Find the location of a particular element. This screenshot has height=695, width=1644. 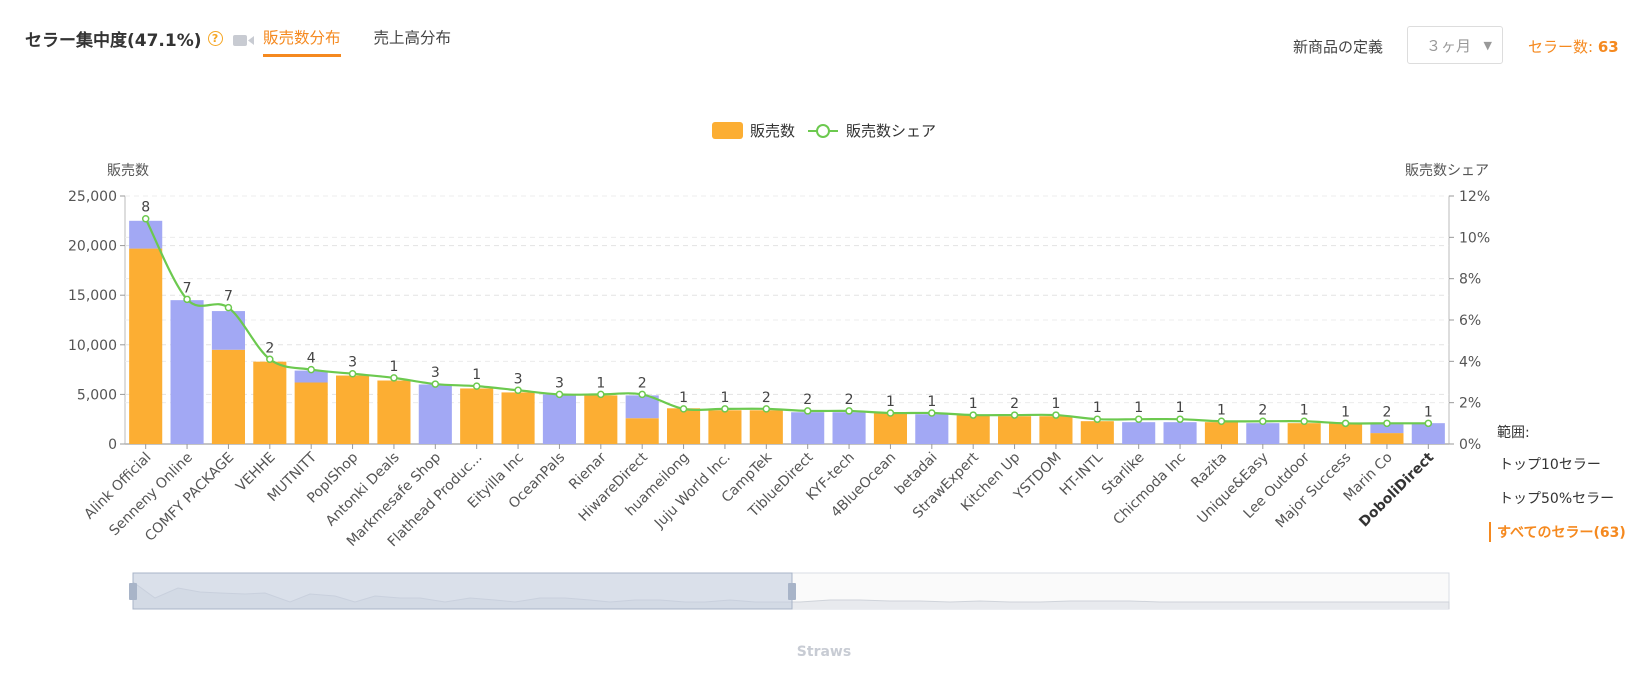

range-option-top50: トップ50%セラー is located at coordinates (1557, 499).